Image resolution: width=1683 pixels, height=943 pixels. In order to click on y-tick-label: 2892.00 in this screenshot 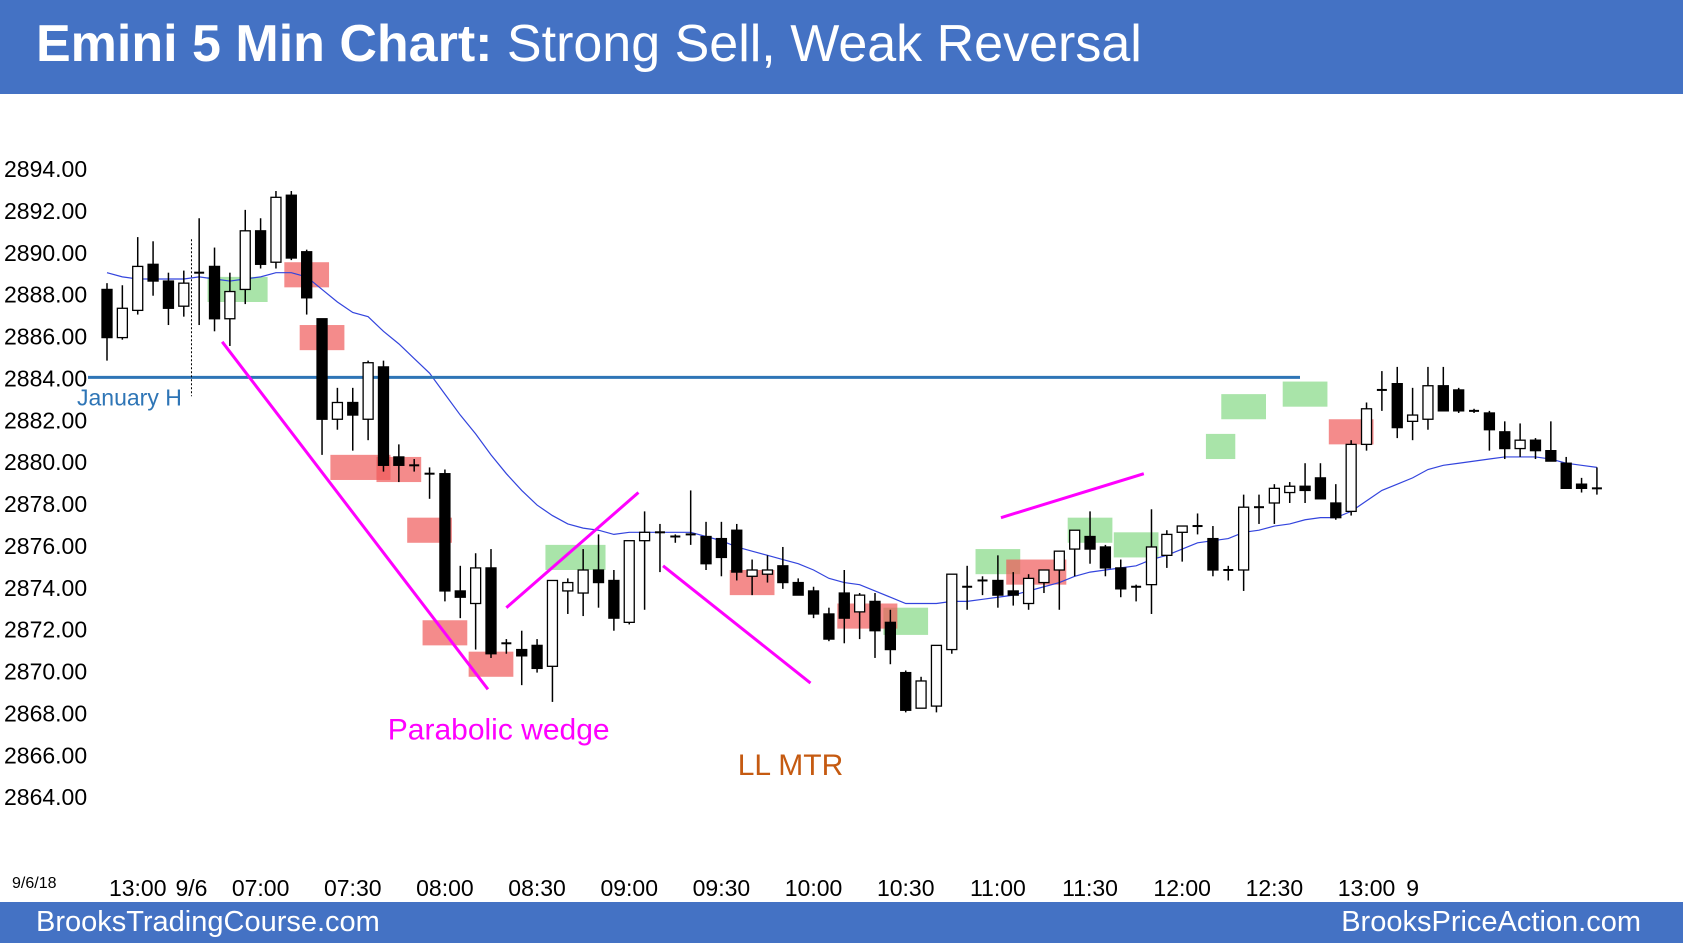, I will do `click(45, 211)`.